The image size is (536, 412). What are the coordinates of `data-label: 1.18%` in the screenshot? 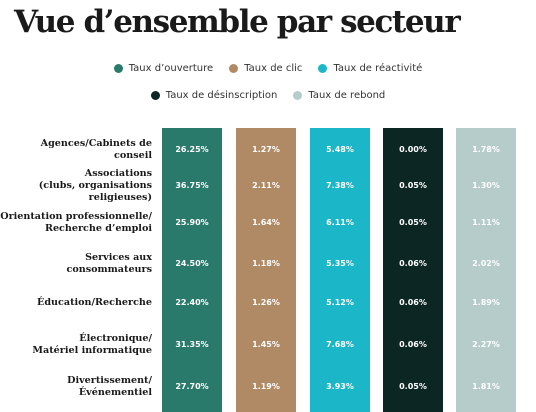 It's located at (266, 263).